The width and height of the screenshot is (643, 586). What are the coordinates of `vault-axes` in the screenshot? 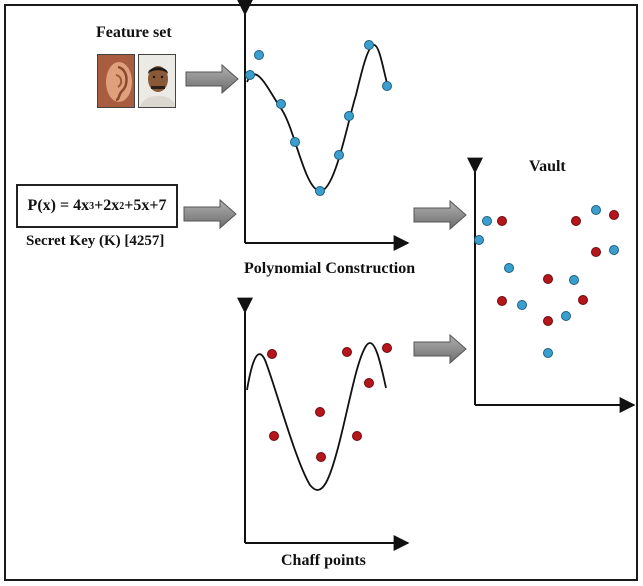 It's located at (551, 285).